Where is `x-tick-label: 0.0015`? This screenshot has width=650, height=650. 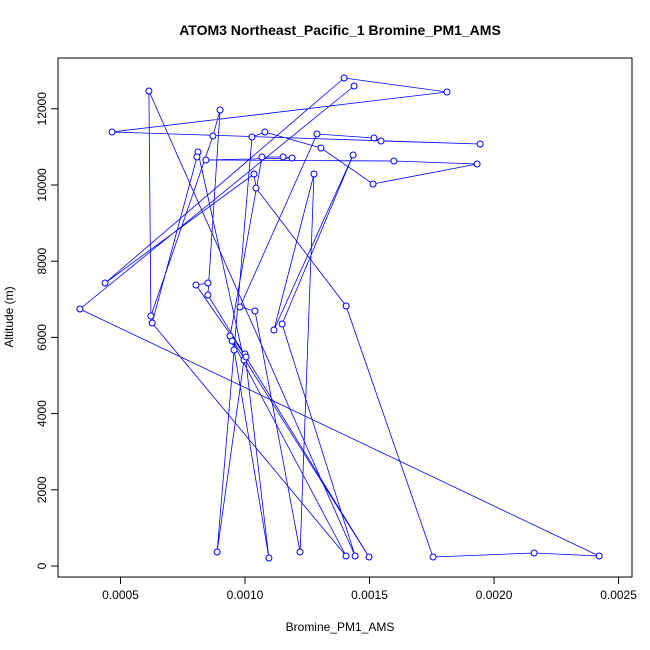 x-tick-label: 0.0015 is located at coordinates (369, 595).